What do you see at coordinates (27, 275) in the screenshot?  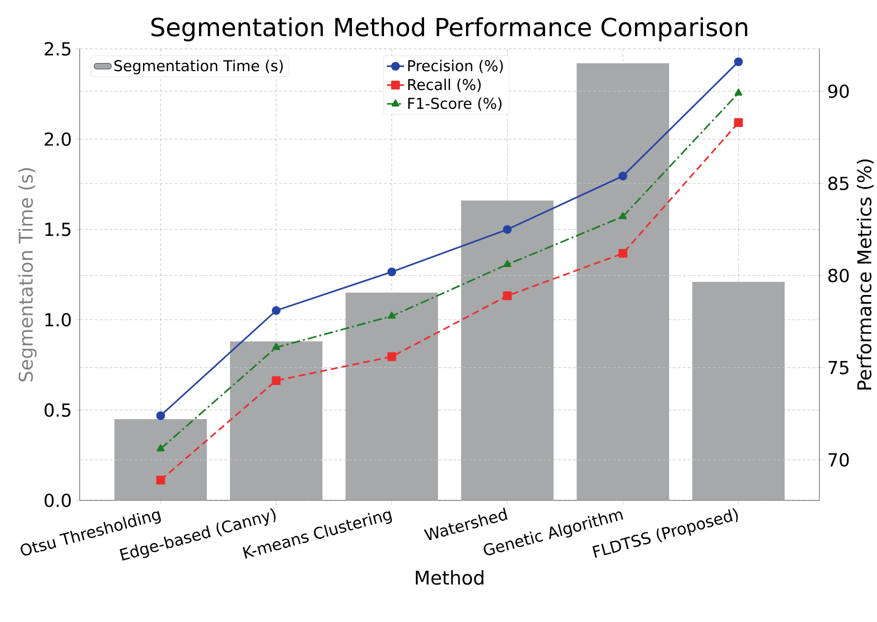 I see `y-axis-title: Segmentation Time (s)` at bounding box center [27, 275].